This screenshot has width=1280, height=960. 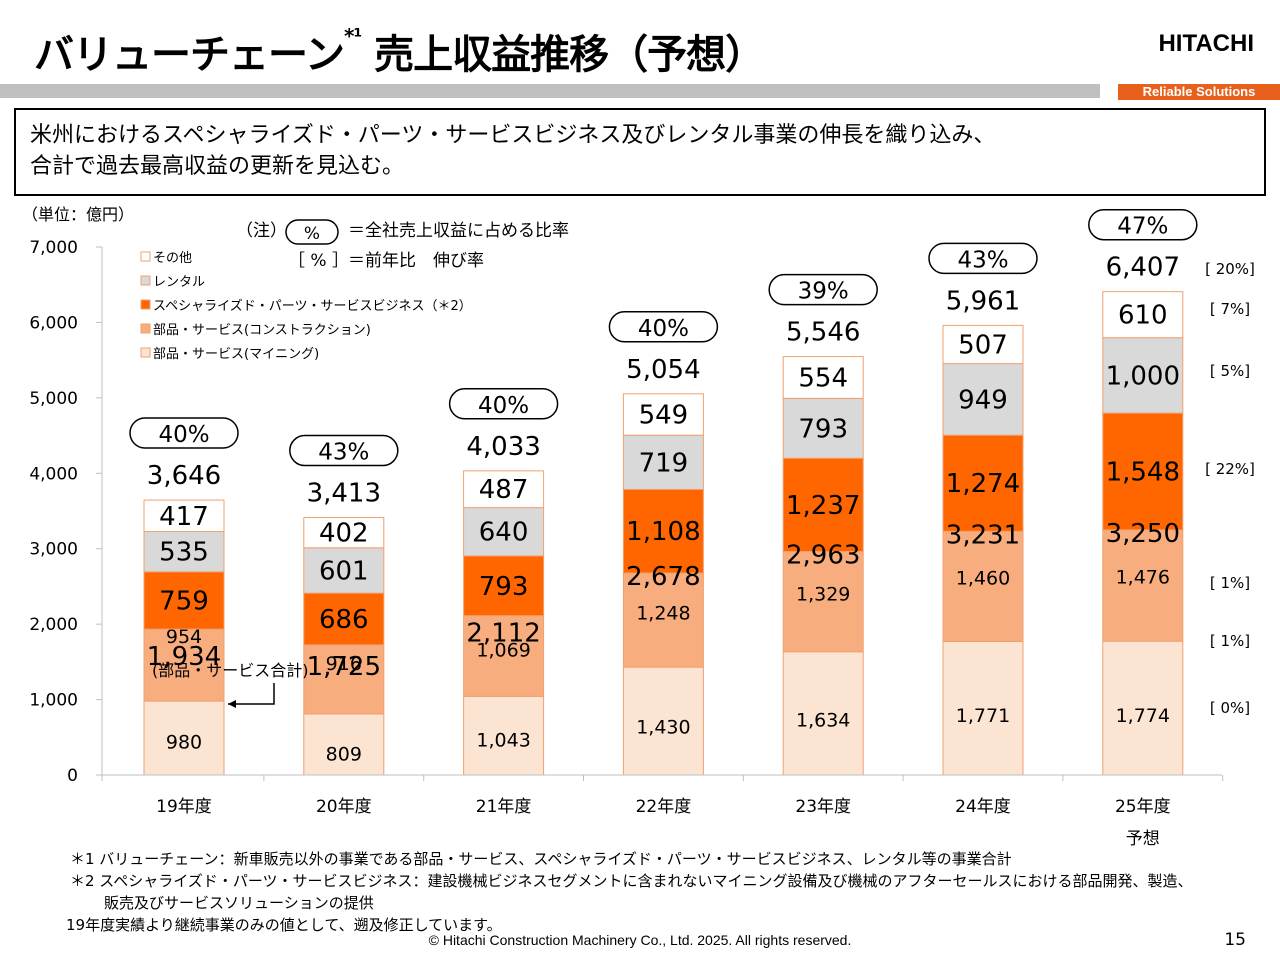 I want to click on data-label: 535, so click(x=184, y=553).